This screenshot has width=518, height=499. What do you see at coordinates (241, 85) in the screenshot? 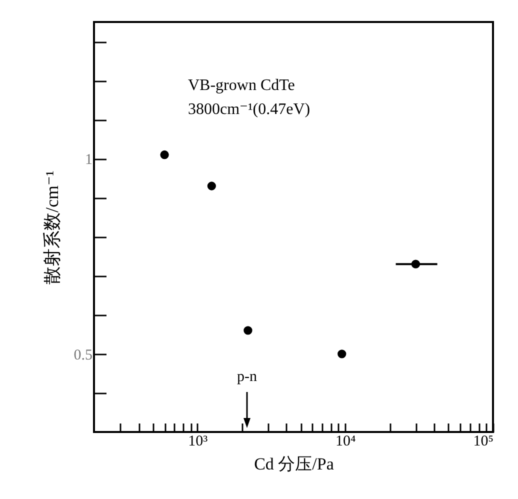
I see `annotation: VB-grown CdTe` at bounding box center [241, 85].